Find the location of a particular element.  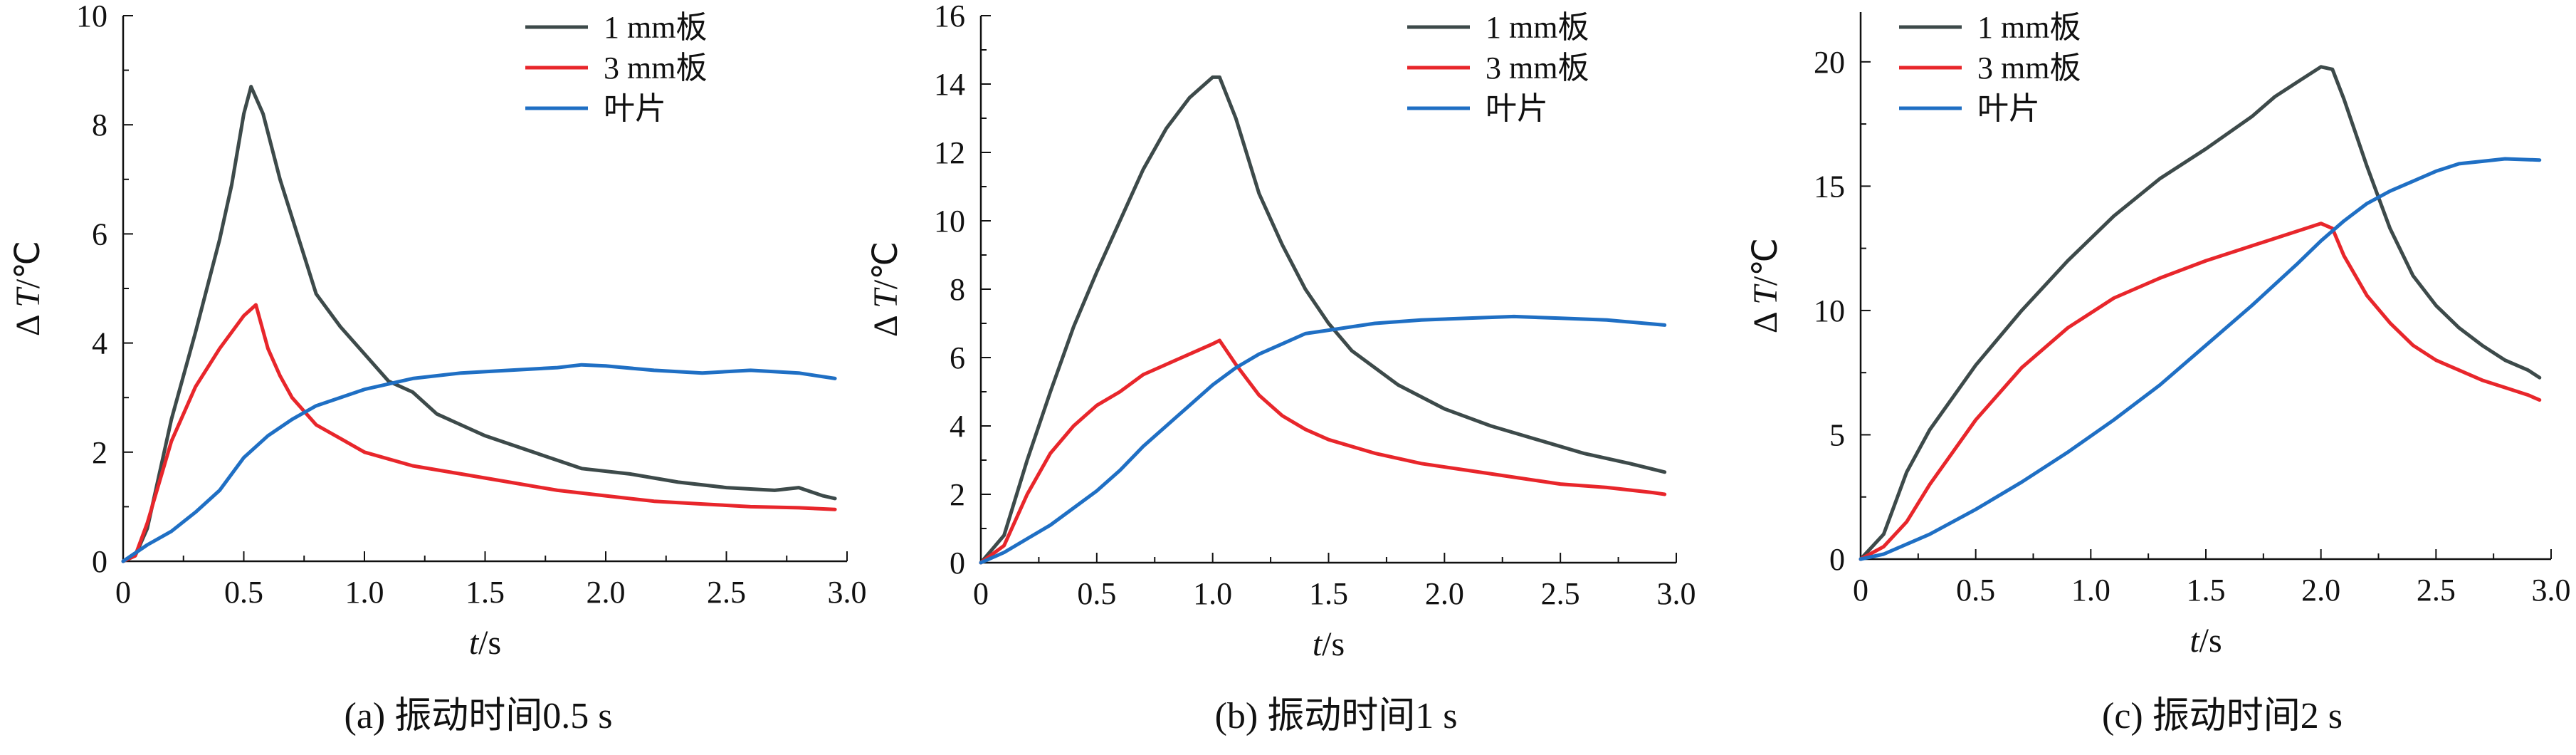

y-tick-label: 5 is located at coordinates (1837, 434).